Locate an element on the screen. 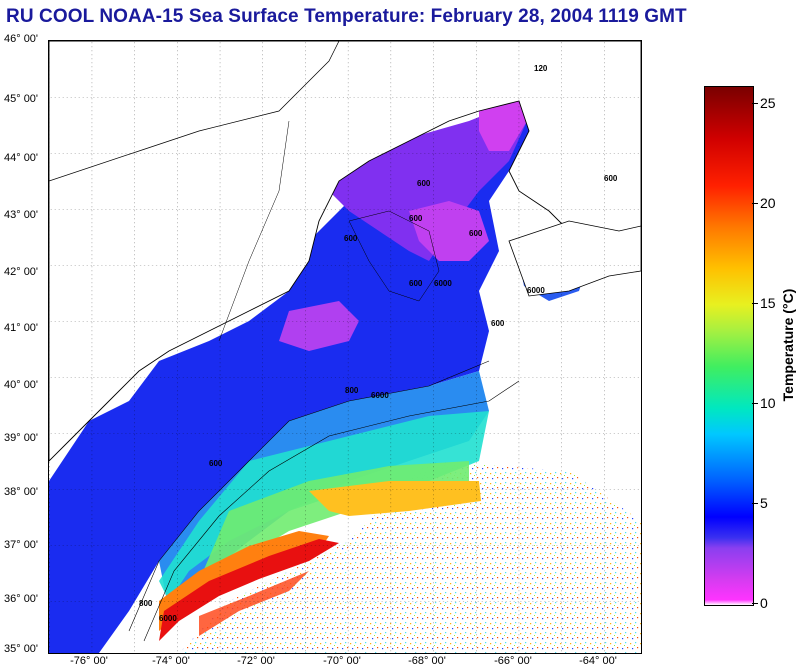 This screenshot has width=798, height=672. colorbar-label-25: 25 is located at coordinates (768, 103).